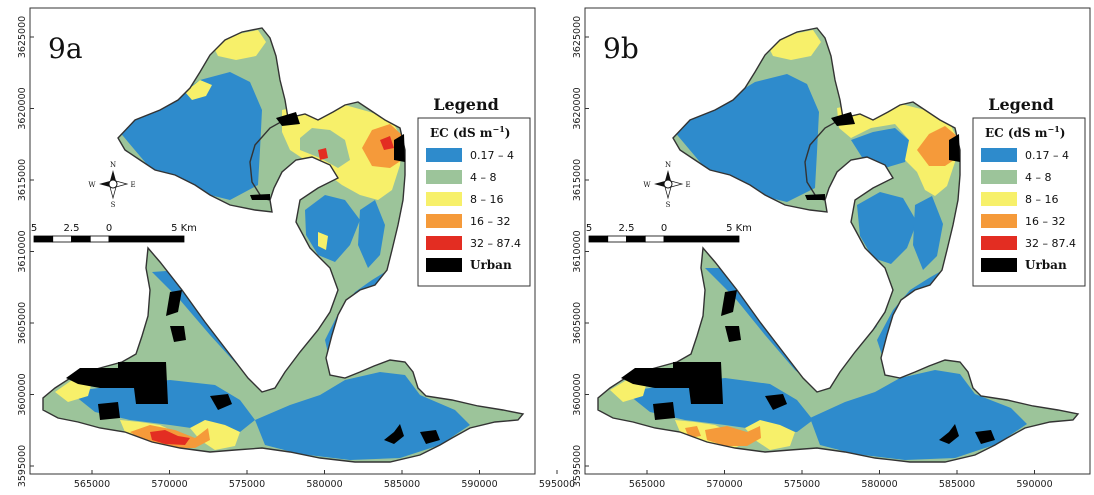  I want to click on scale-label: 5 Km, so click(184, 228).